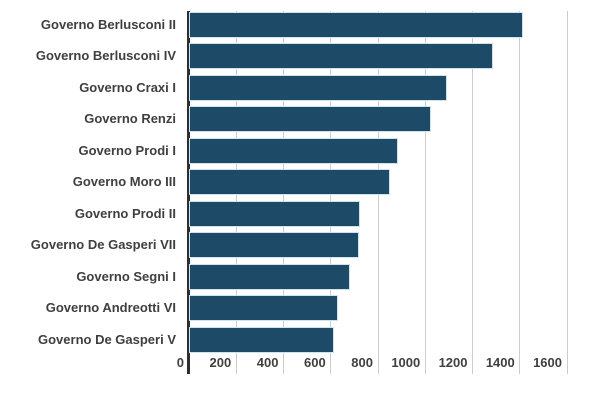  Describe the element at coordinates (500, 362) in the screenshot. I see `x-tick-label: 1400` at that location.